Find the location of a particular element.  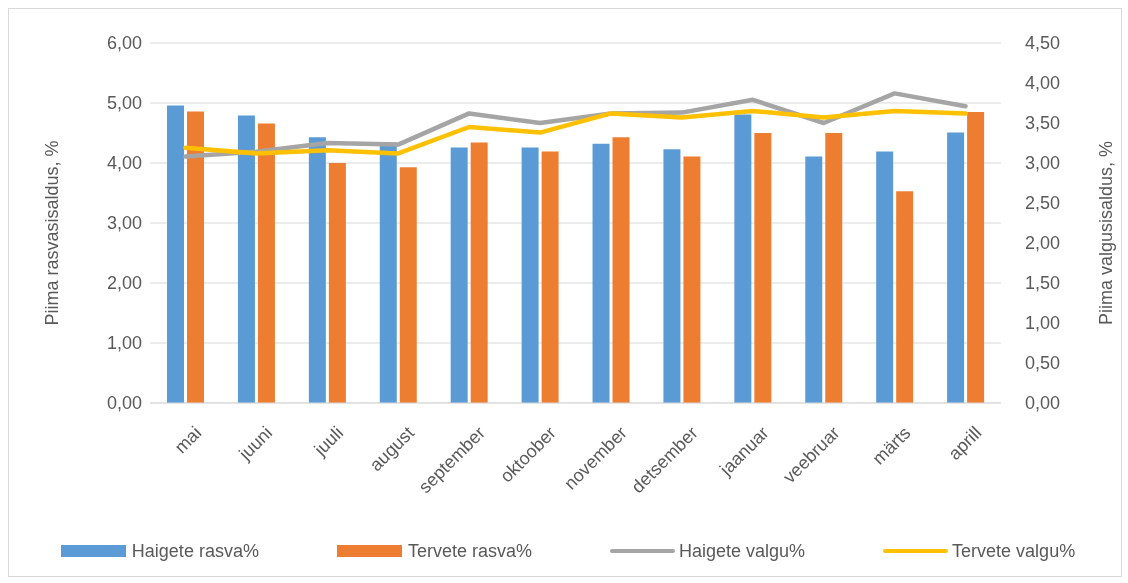

y2-tick-label: 1,50 is located at coordinates (1043, 283).